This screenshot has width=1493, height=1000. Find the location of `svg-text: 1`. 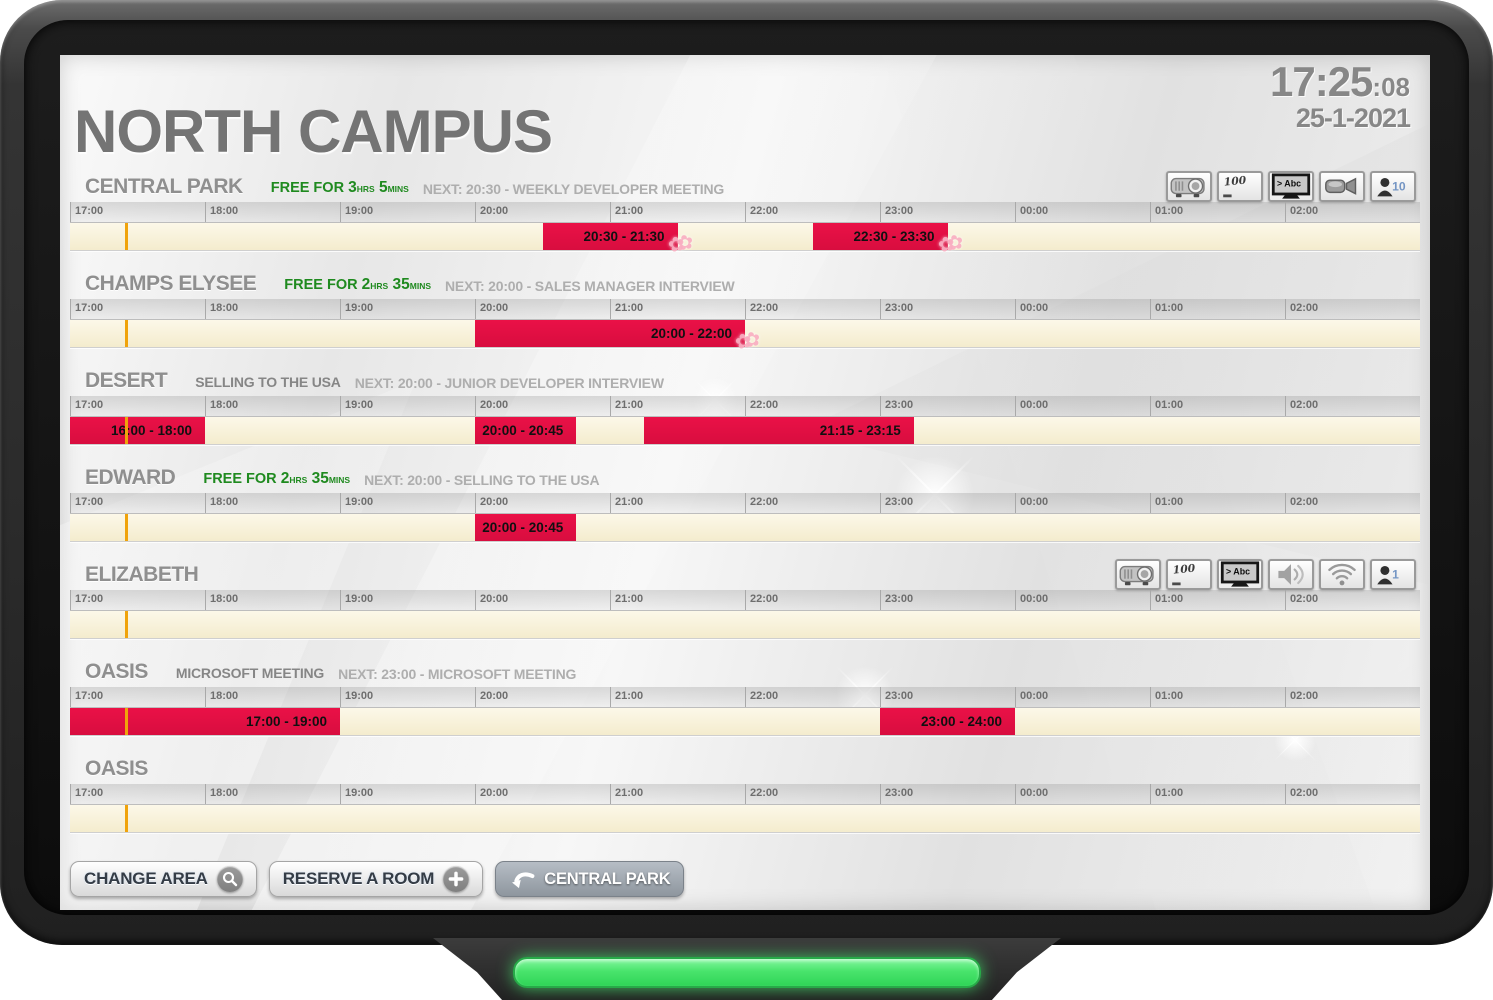

svg-text: 1 is located at coordinates (1395, 575).